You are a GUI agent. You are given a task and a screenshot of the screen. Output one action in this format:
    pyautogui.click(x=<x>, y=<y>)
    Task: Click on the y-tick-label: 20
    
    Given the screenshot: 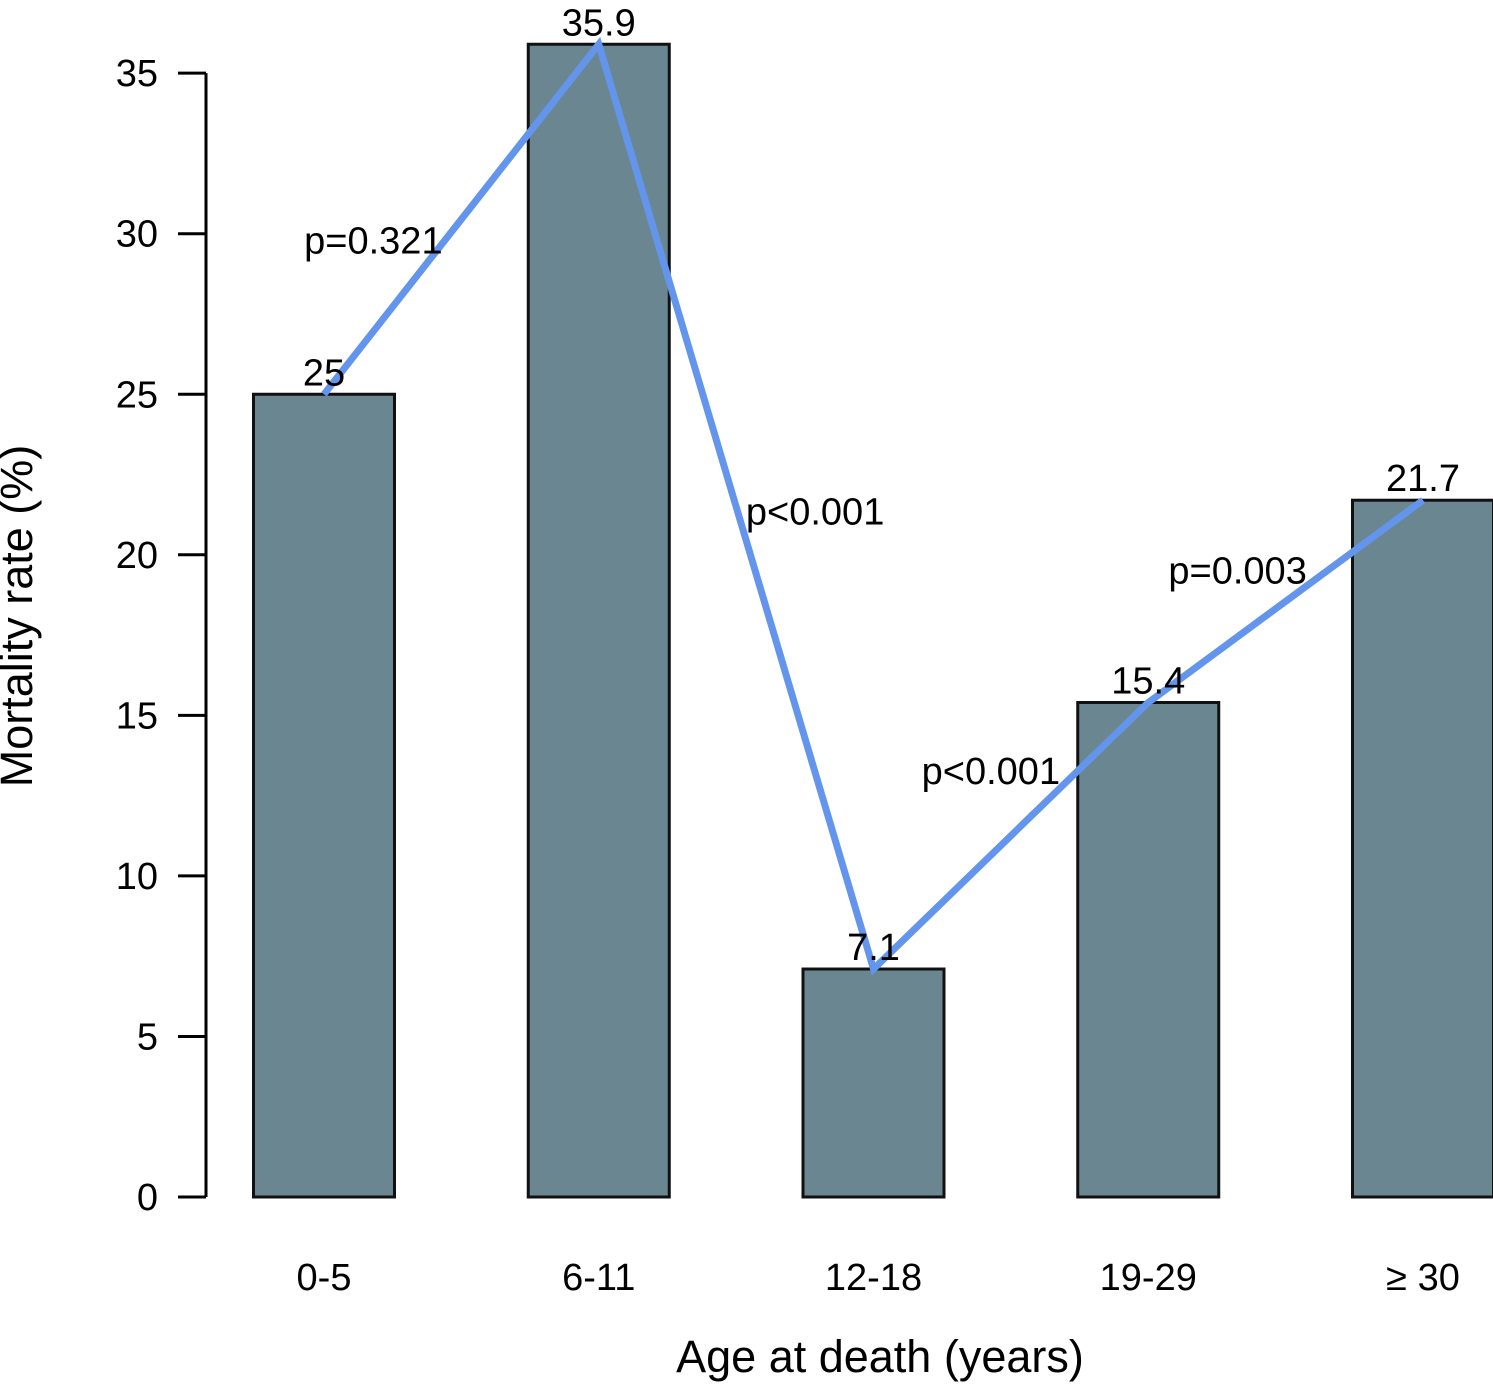 What is the action you would take?
    pyautogui.click(x=137, y=556)
    